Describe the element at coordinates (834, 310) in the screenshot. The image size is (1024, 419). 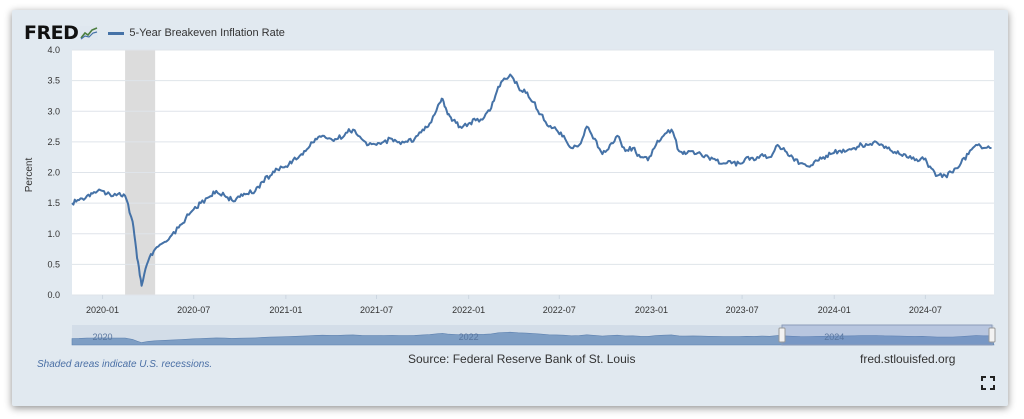
I see `x-tick-label: 2024-01` at that location.